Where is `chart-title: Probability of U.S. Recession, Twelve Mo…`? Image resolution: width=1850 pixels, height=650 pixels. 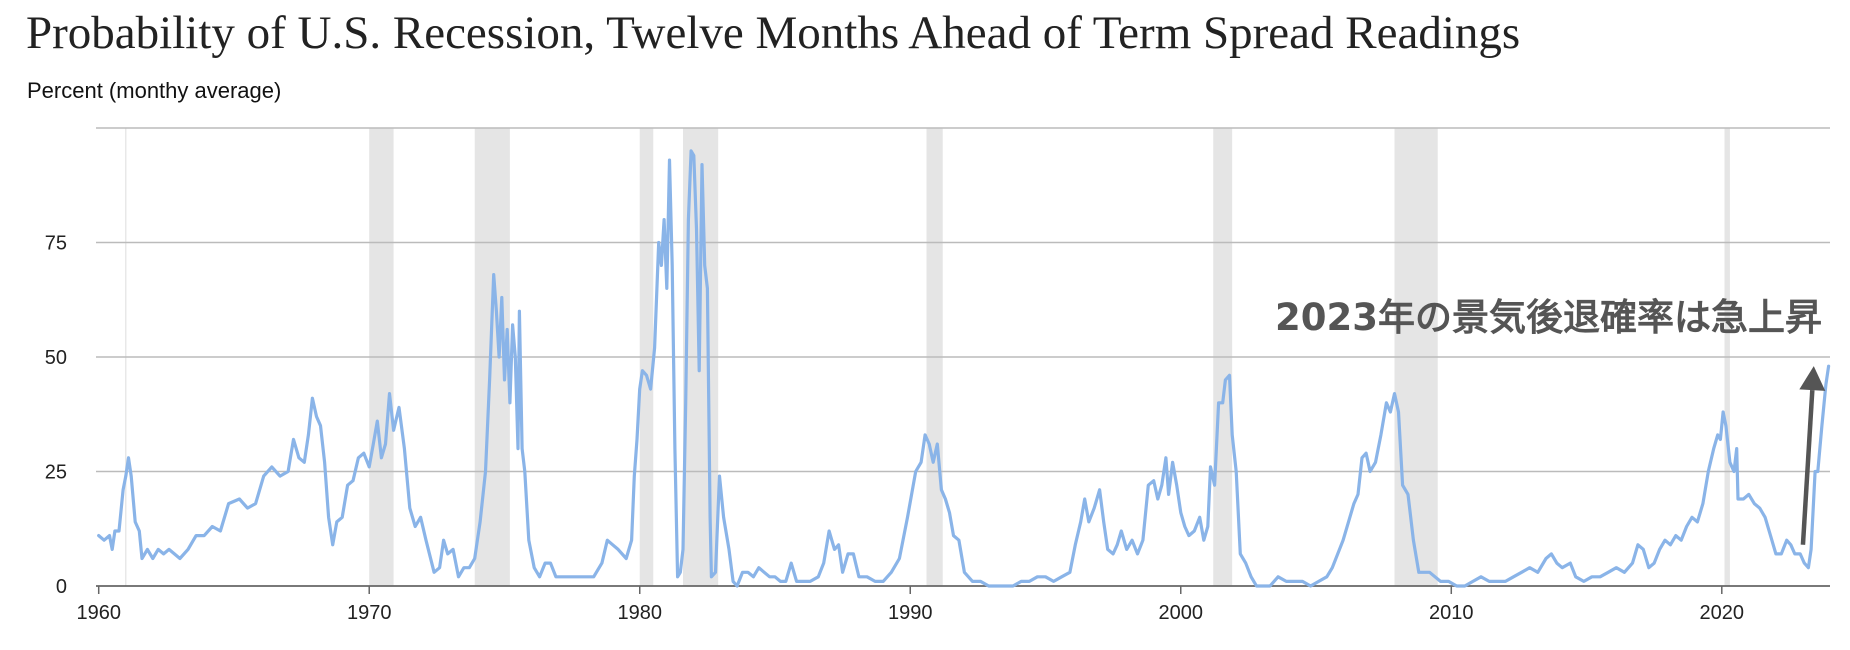
chart-title: Probability of U.S. Recession, Twelve Mo… is located at coordinates (773, 33).